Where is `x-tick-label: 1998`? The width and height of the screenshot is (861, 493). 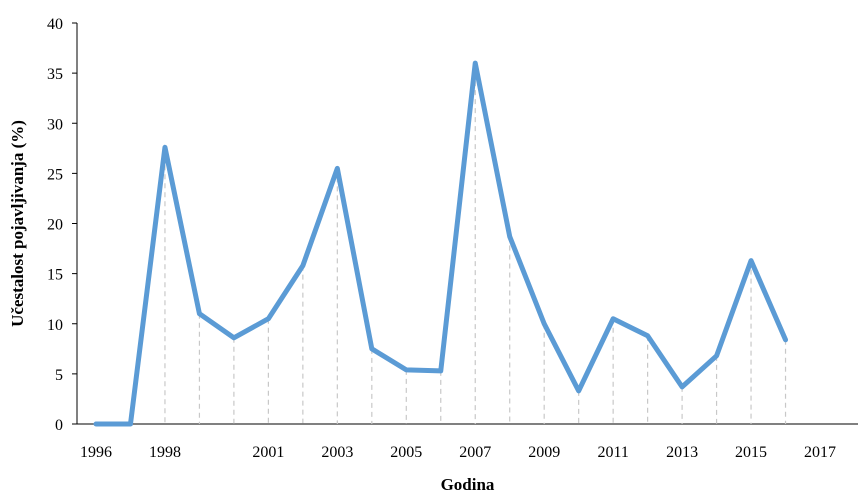 x-tick-label: 1998 is located at coordinates (165, 452).